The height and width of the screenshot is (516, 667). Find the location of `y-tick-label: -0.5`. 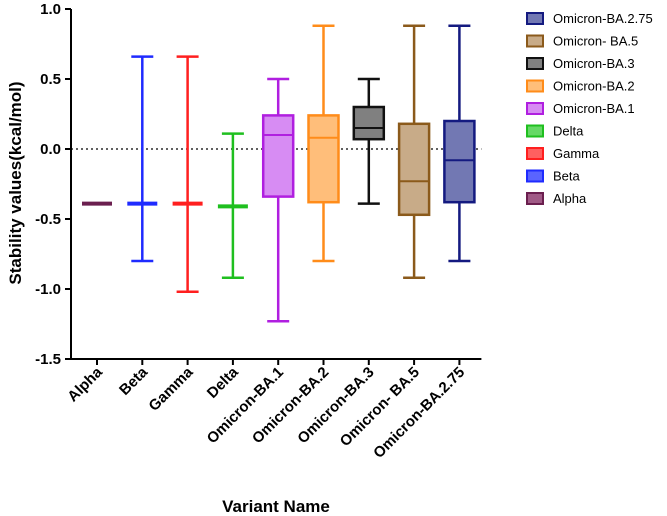

y-tick-label: -0.5 is located at coordinates (48, 219).